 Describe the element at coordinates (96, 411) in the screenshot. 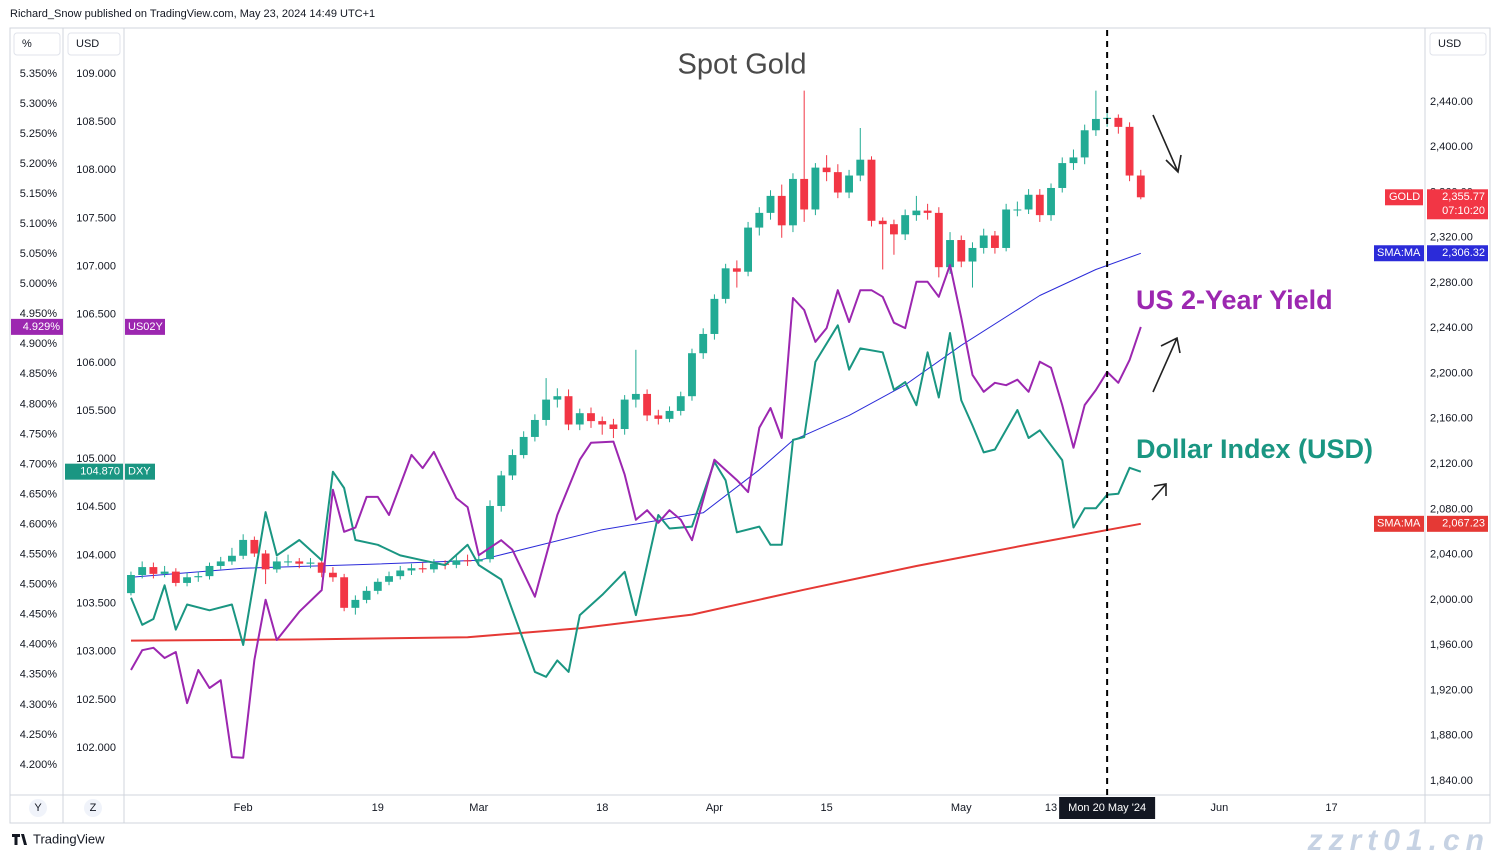

I see `y-tick-label: 105.500` at that location.